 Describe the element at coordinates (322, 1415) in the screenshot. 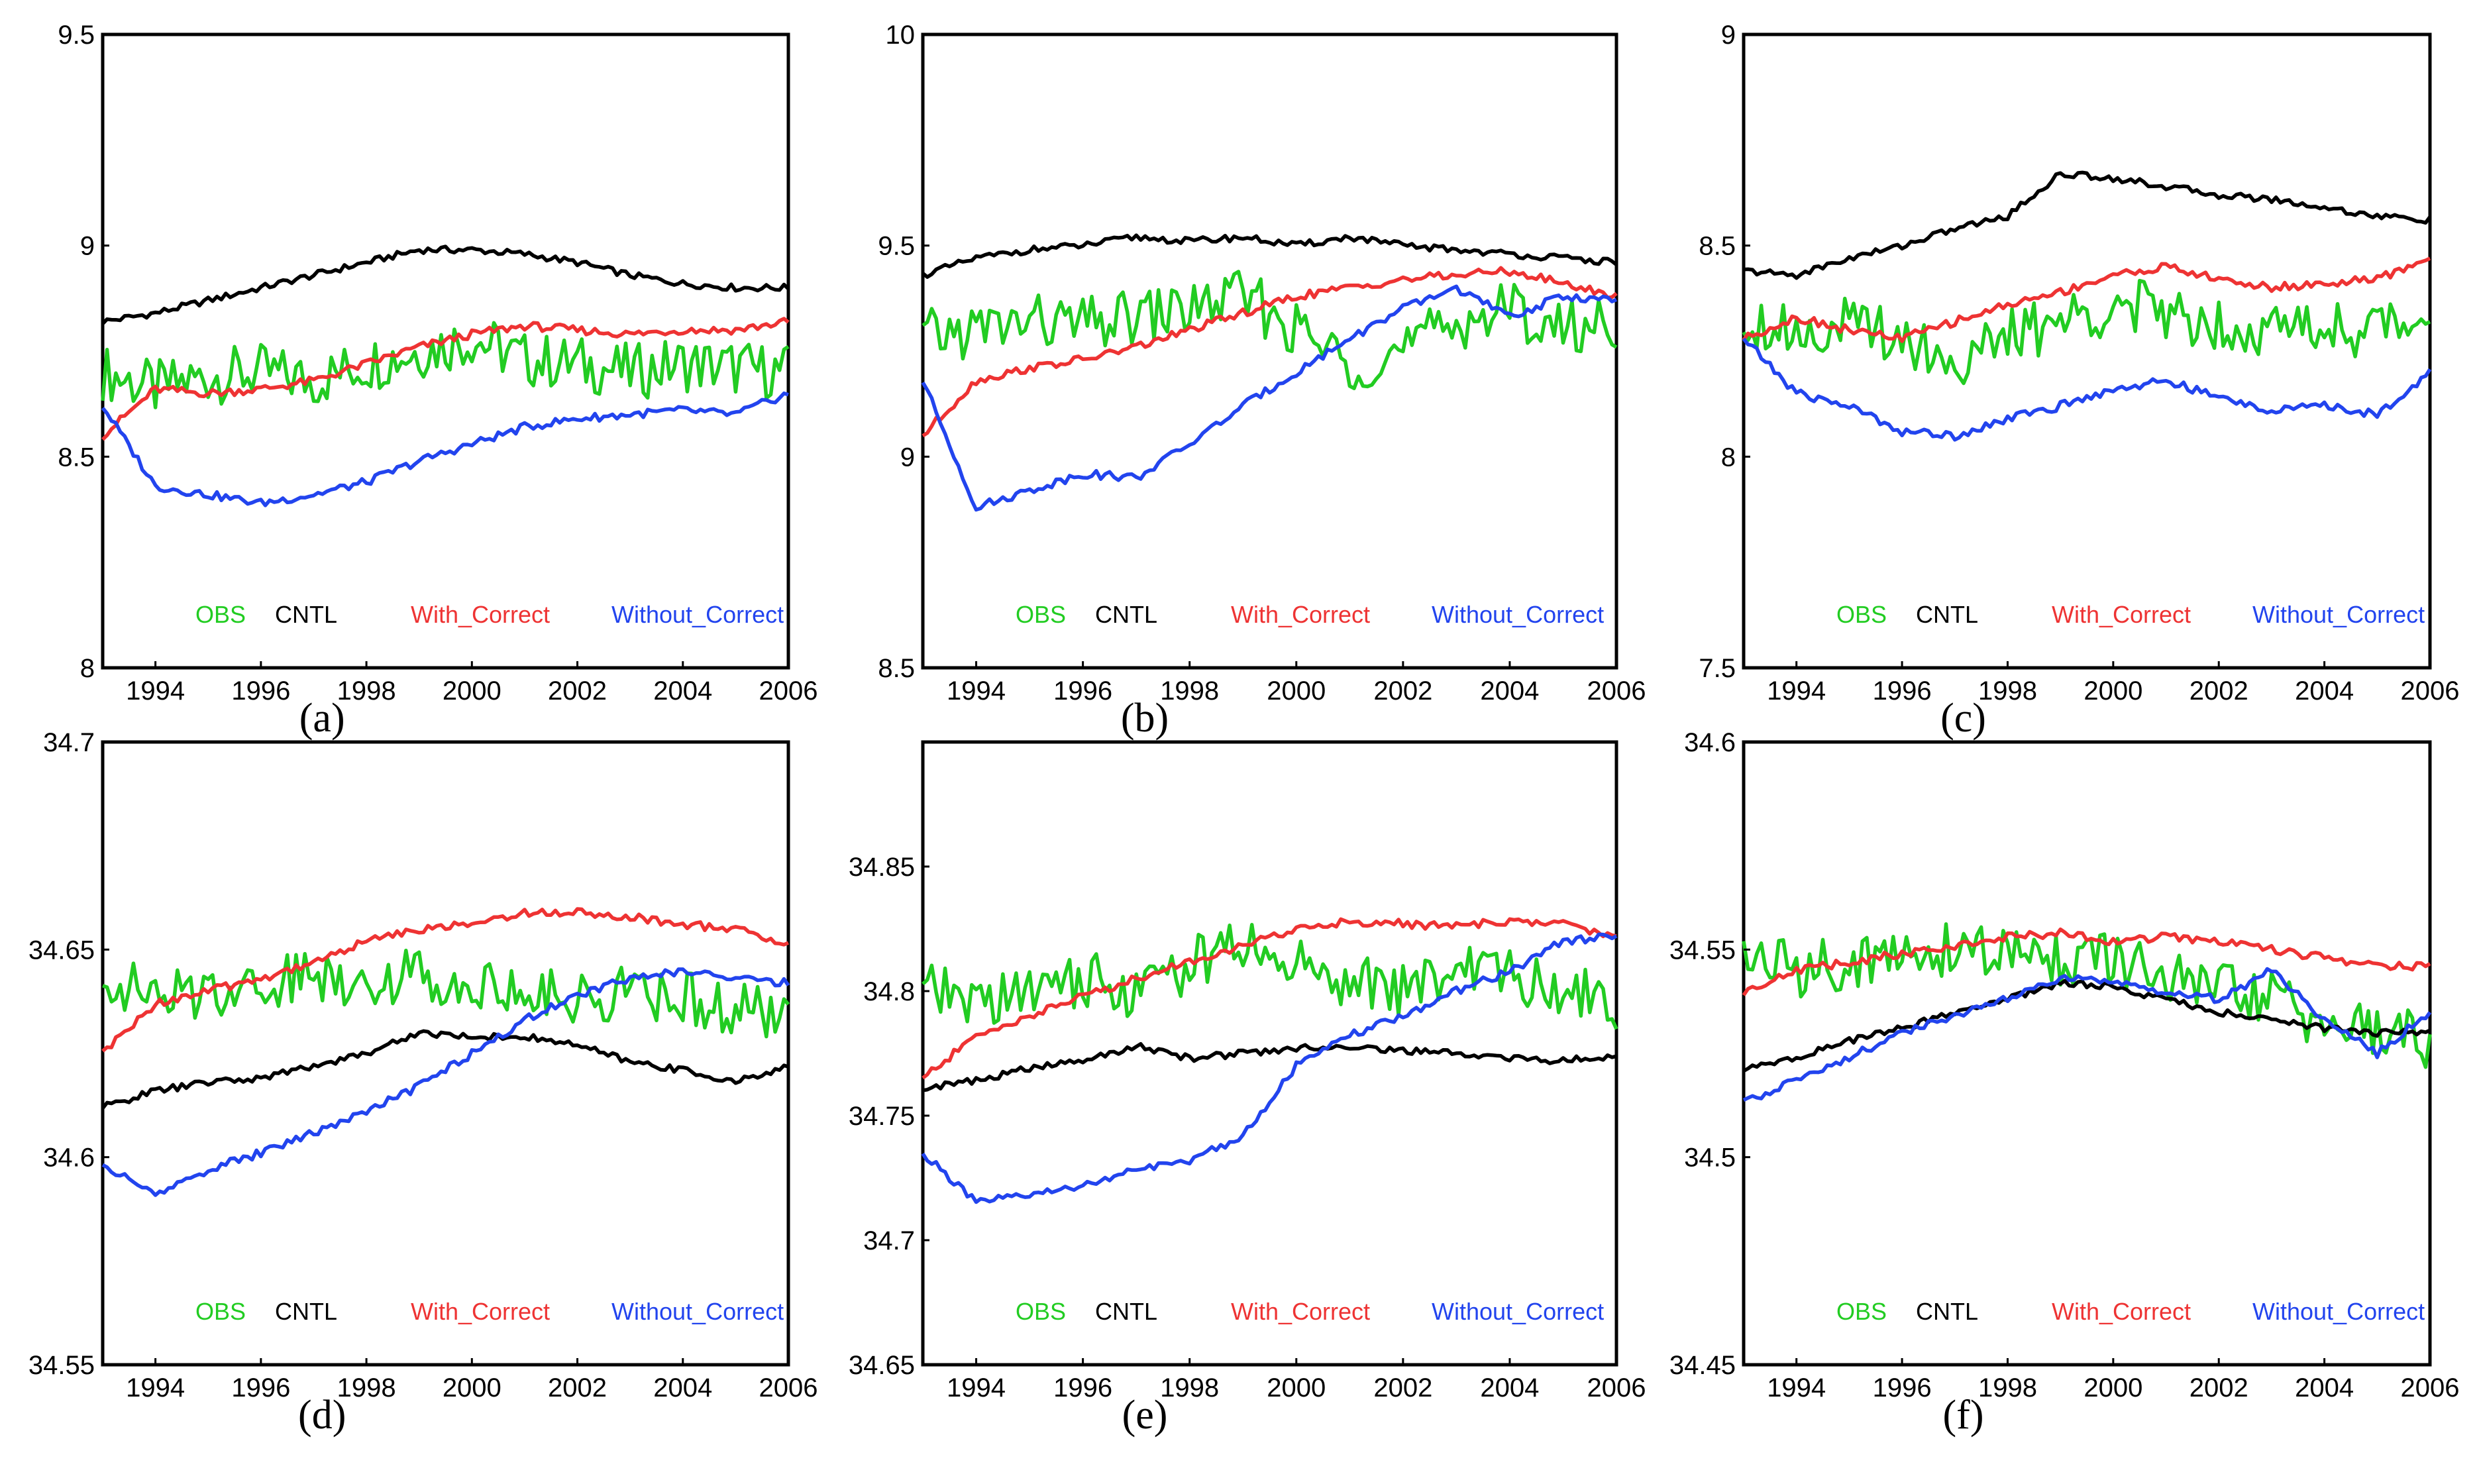

I see `panel-label: (d)` at that location.